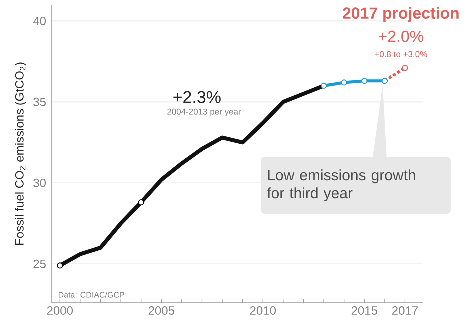 The image size is (476, 334). Describe the element at coordinates (263, 311) in the screenshot. I see `x-tick-label: 2010` at that location.